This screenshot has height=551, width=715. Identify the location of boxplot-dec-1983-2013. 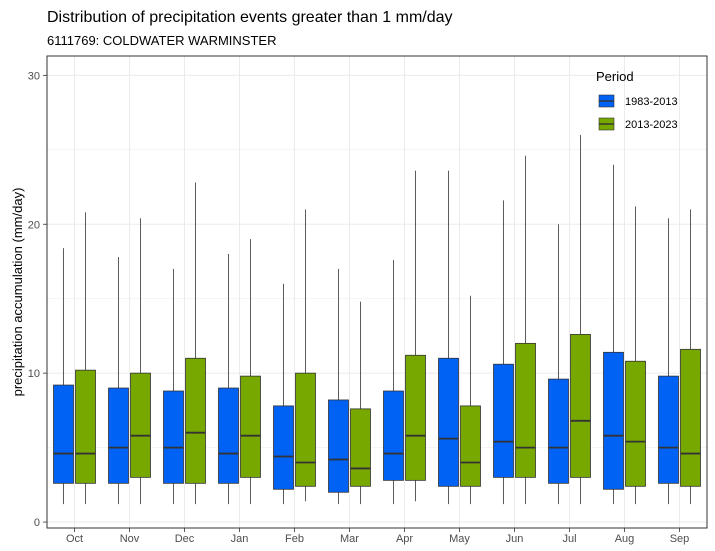
(173, 386).